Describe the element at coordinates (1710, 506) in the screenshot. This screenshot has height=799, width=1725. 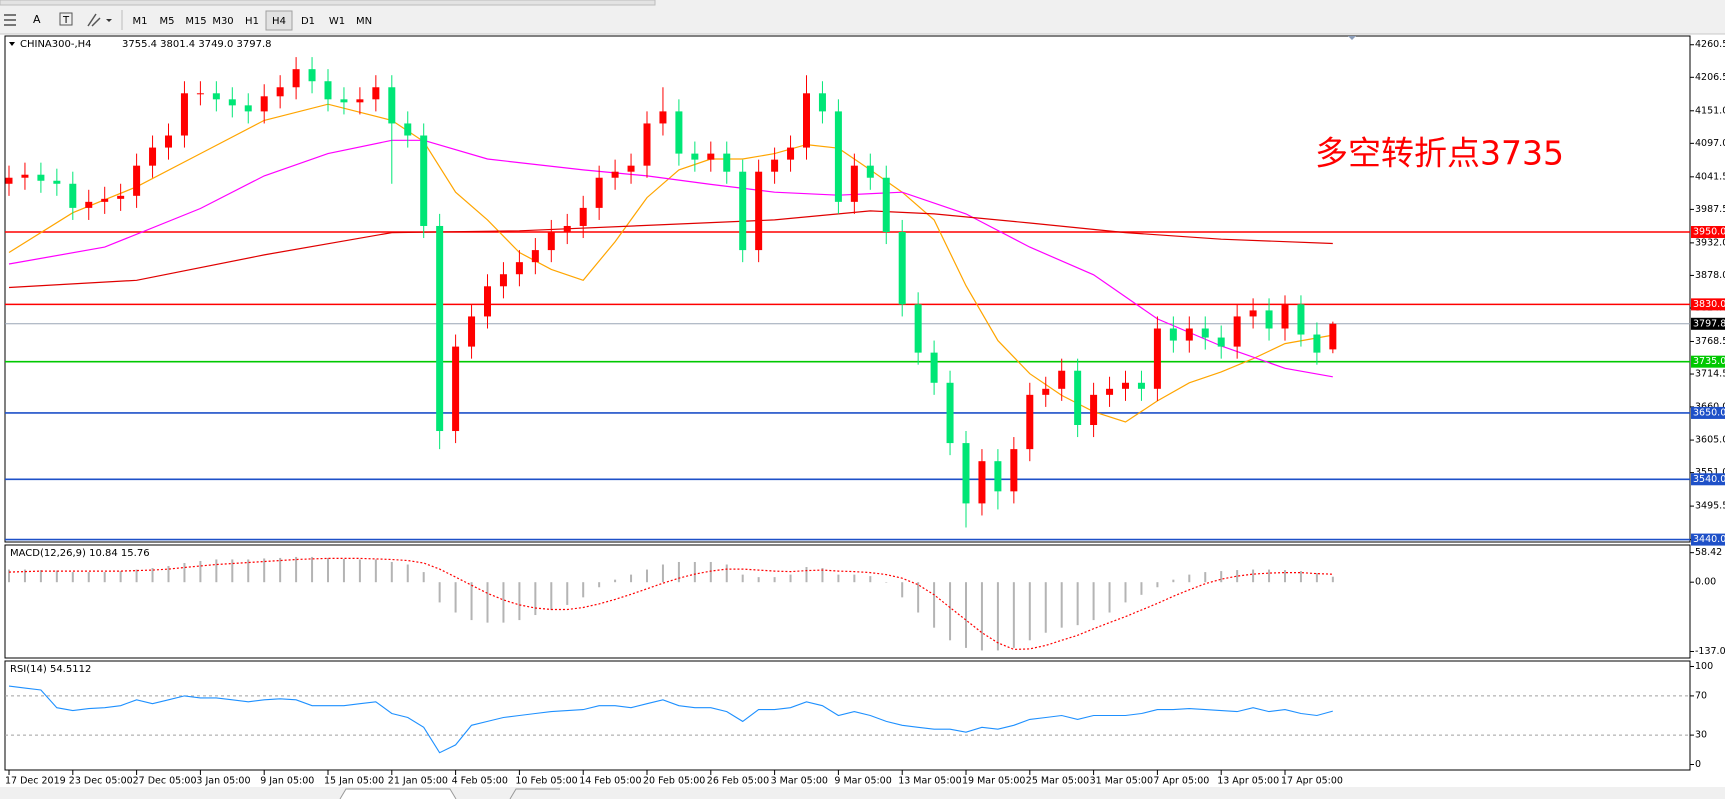
I see `y-tick-label: 3495.5` at that location.